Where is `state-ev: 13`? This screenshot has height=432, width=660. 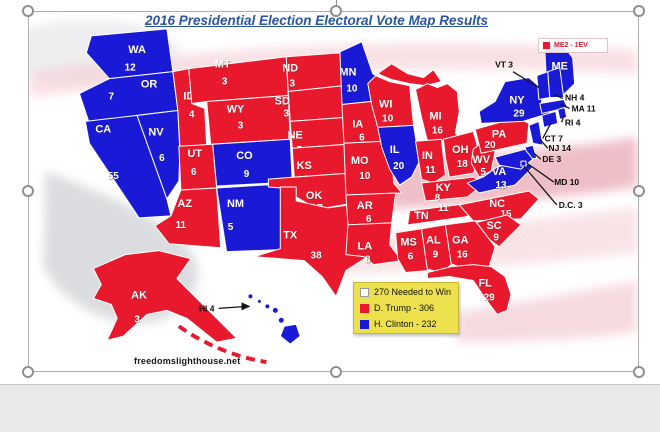
state-ev: 13 is located at coordinates (502, 185).